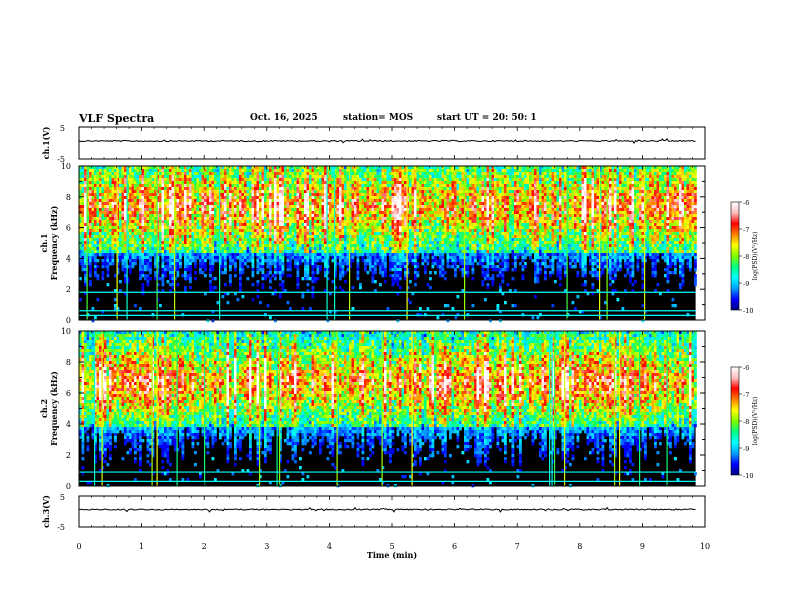  Describe the element at coordinates (117, 243) in the screenshot. I see `sferic-streak` at that location.